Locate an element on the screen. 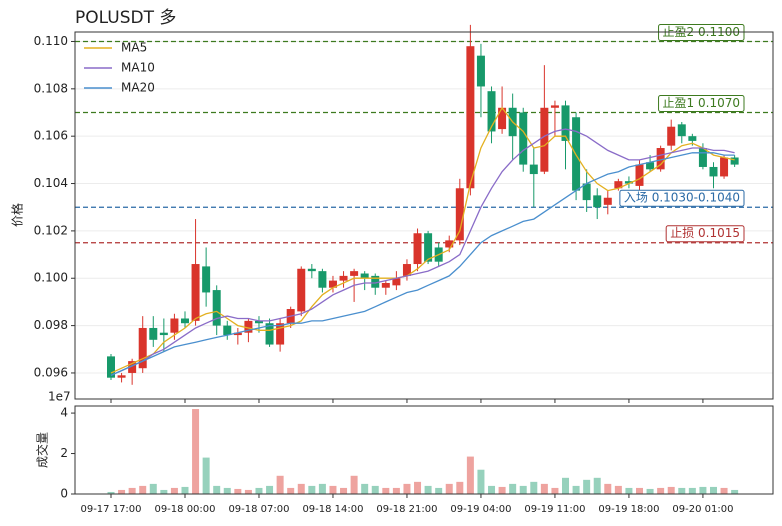  y-tick-label: 0.106 is located at coordinates (51, 136).